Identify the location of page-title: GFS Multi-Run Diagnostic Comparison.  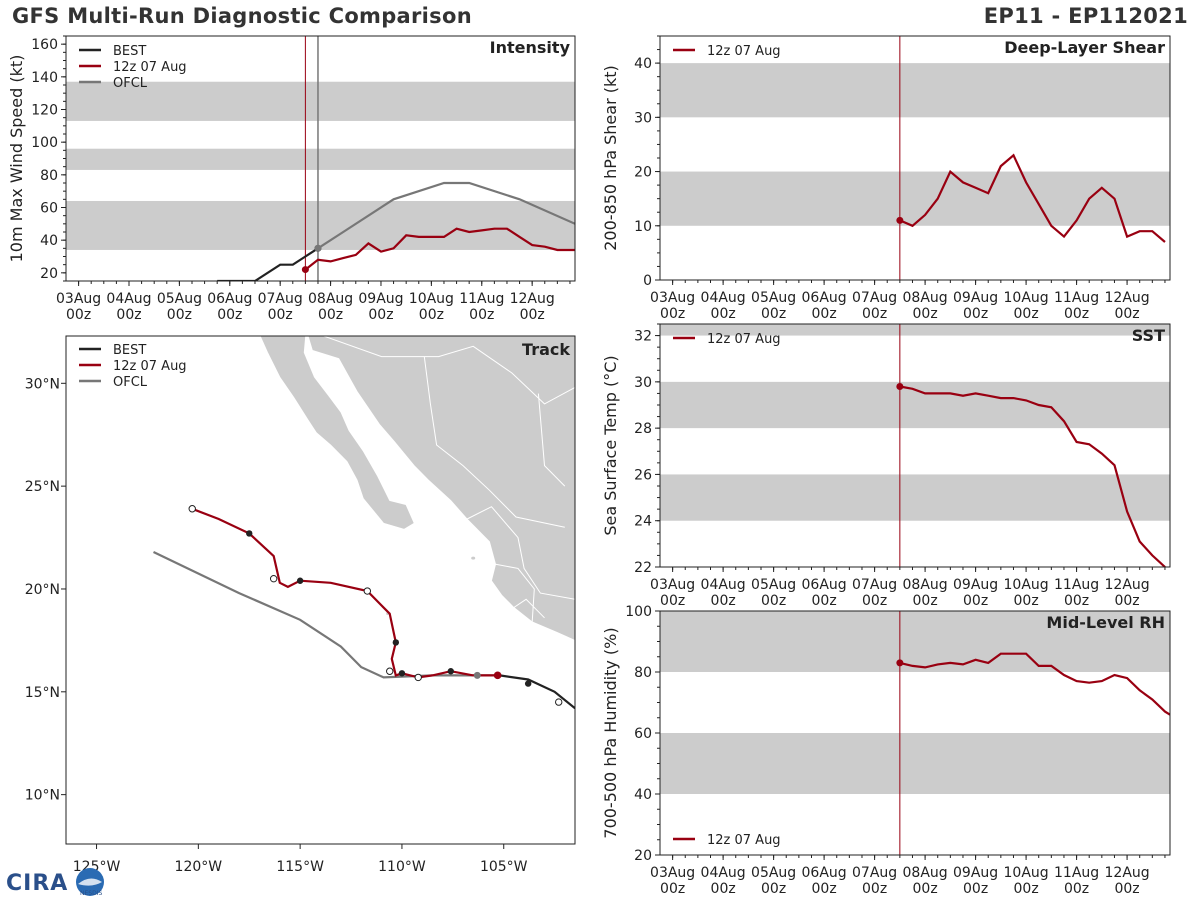
(242, 16).